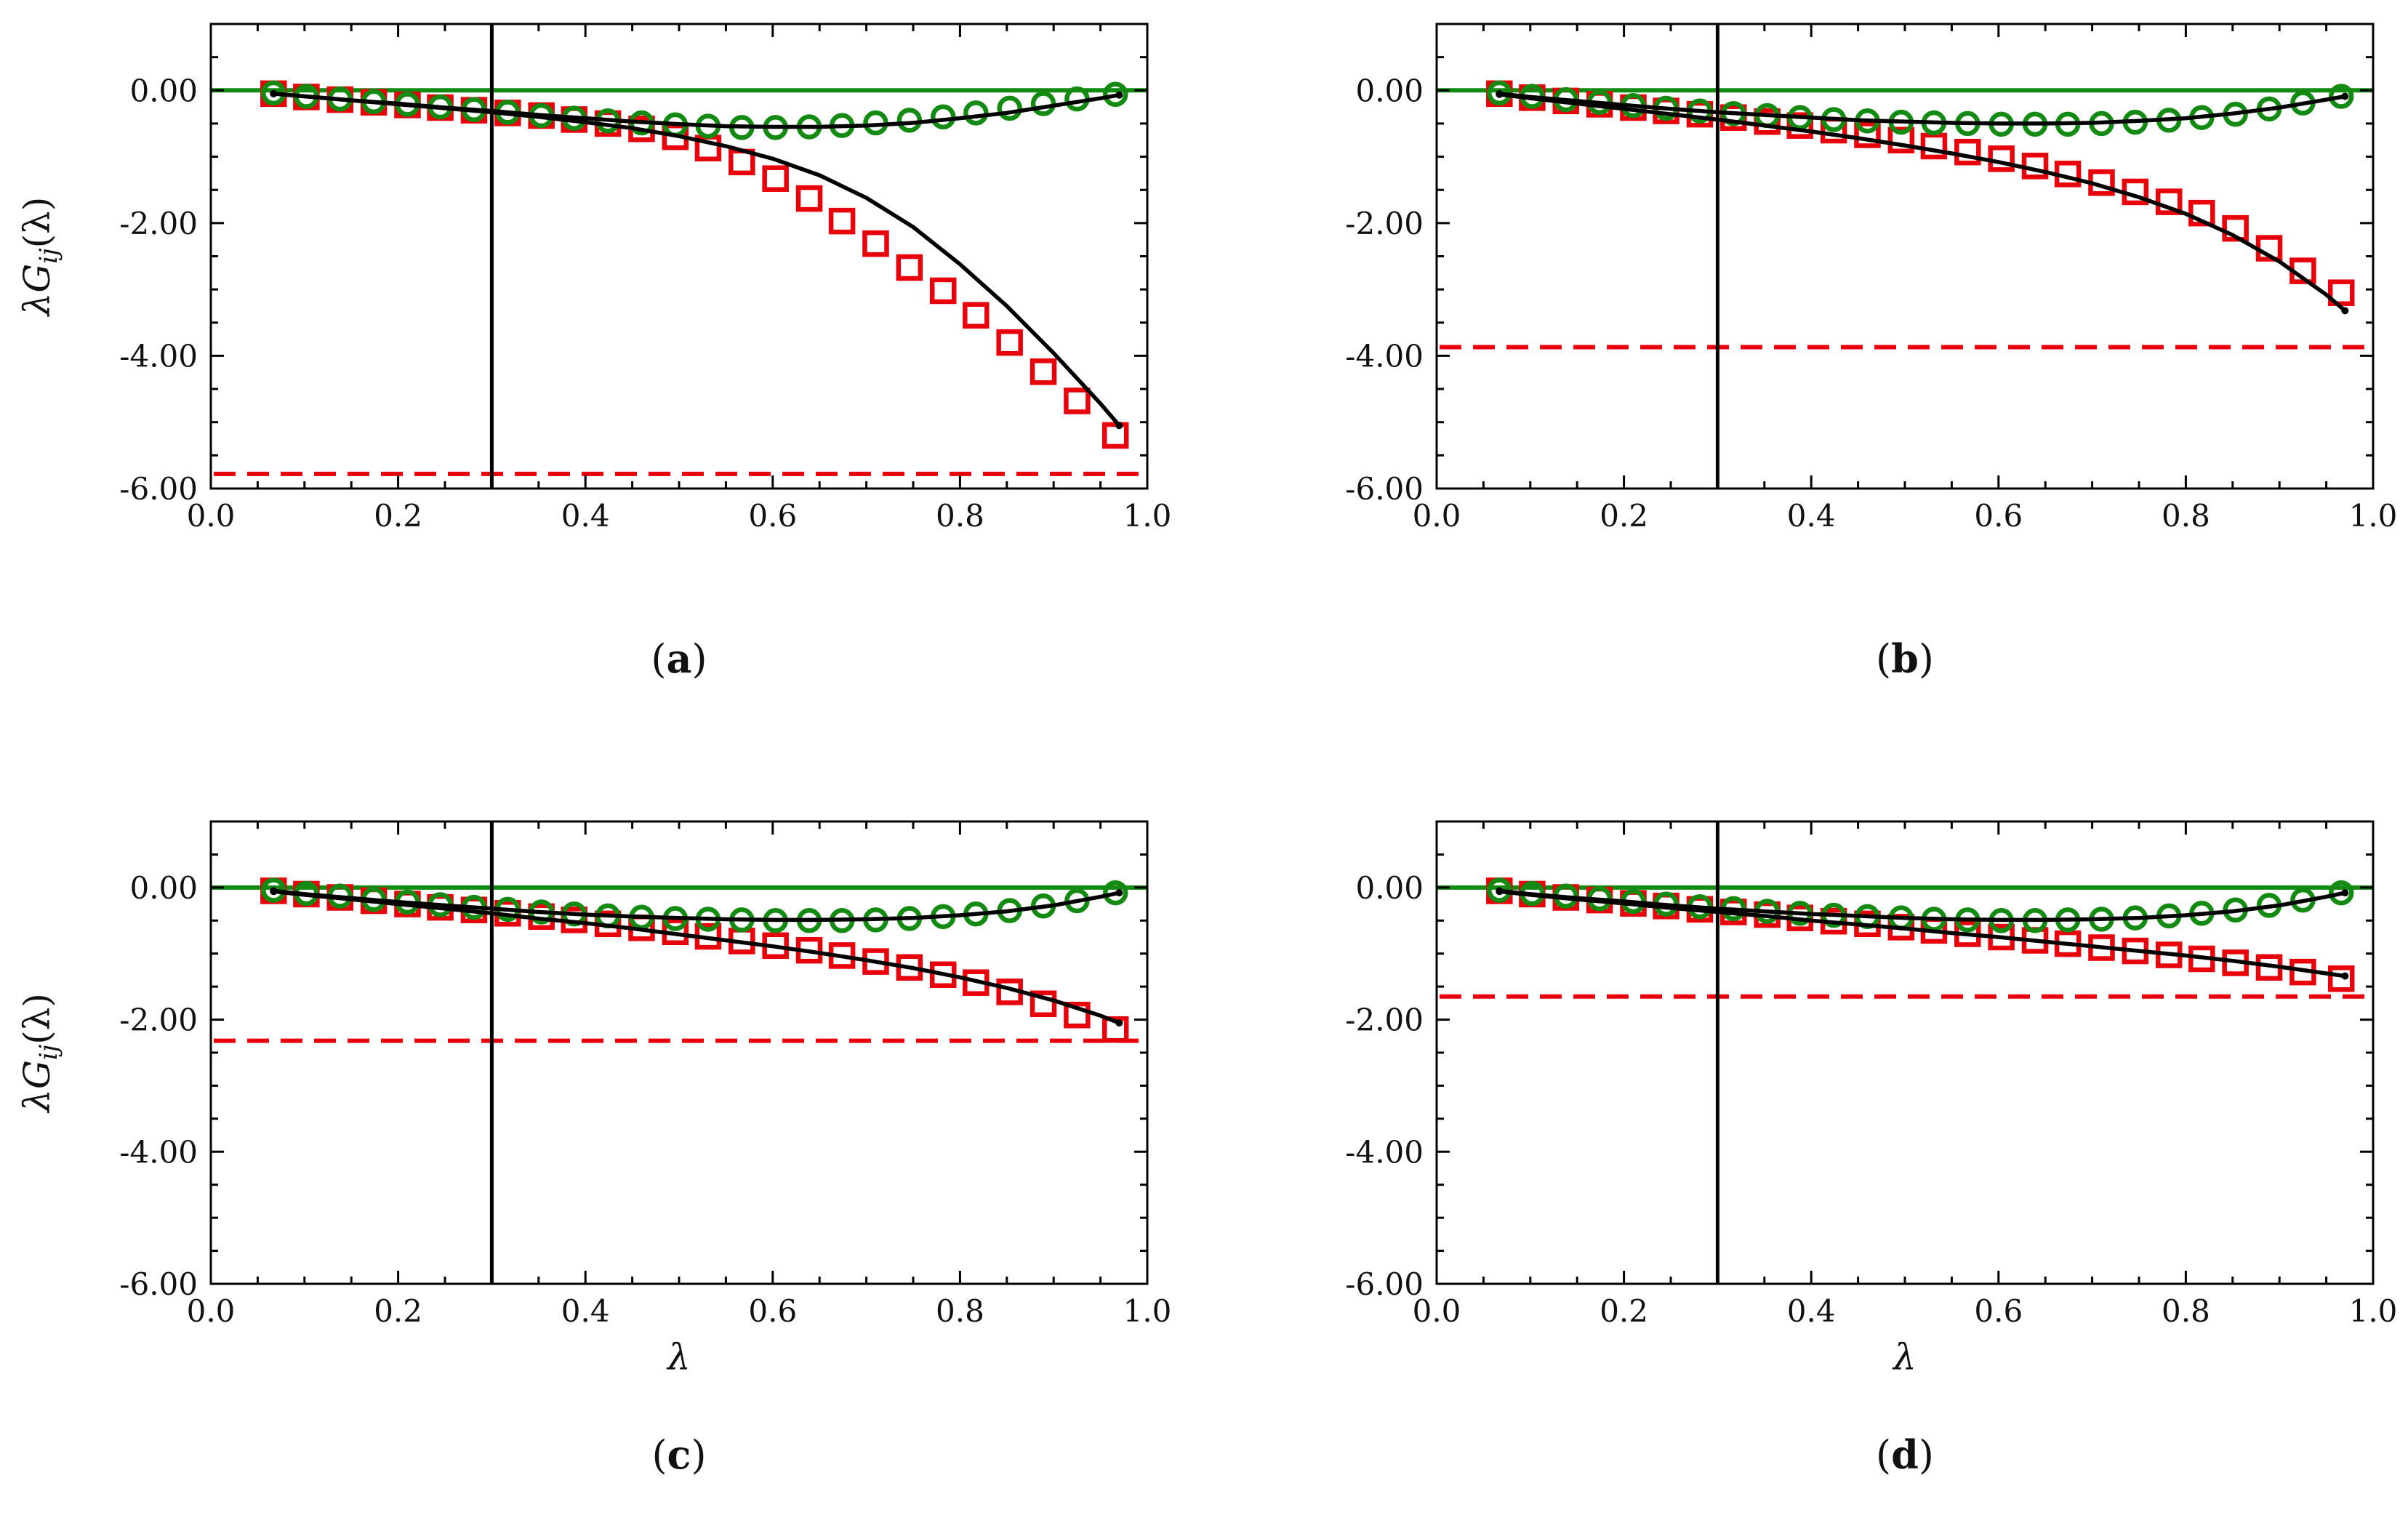  Describe the element at coordinates (2373, 1311) in the screenshot. I see `chart-d-x-tick-label: 1.0` at that location.